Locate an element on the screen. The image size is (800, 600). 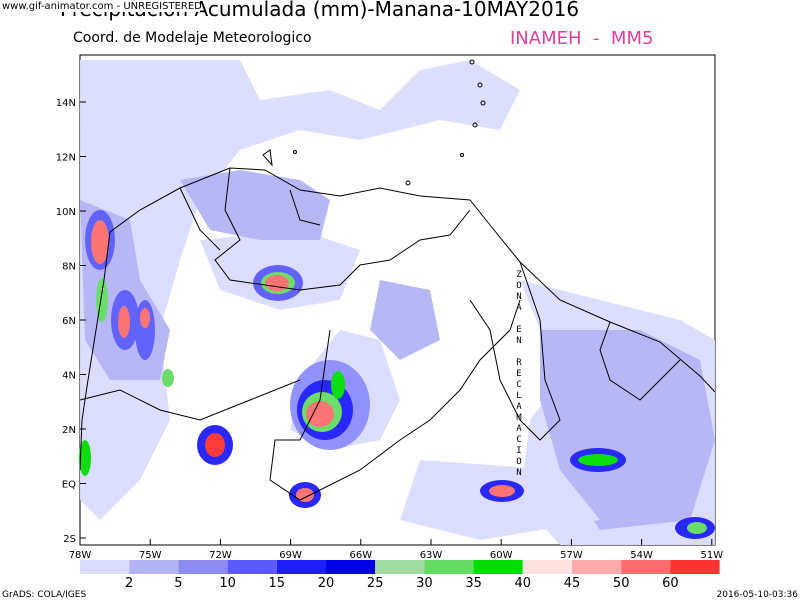
lon-label: 57W is located at coordinates (571, 555).